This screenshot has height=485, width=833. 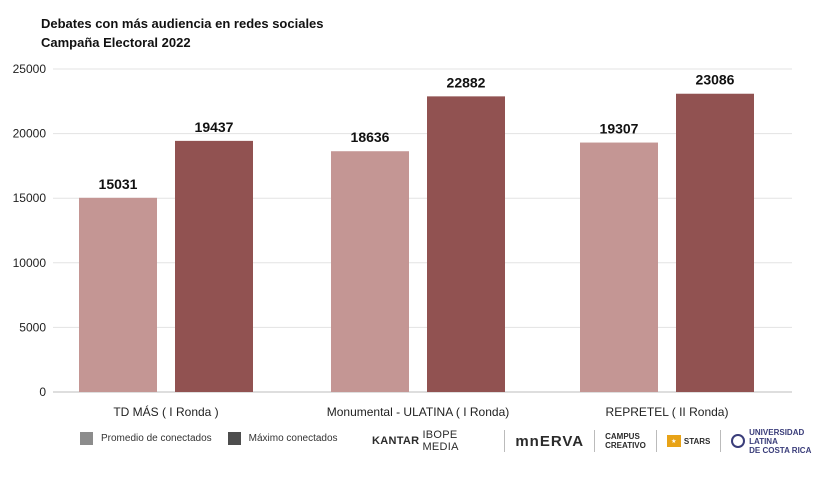 What do you see at coordinates (42, 392) in the screenshot?
I see `y-tick-label: 0` at bounding box center [42, 392].